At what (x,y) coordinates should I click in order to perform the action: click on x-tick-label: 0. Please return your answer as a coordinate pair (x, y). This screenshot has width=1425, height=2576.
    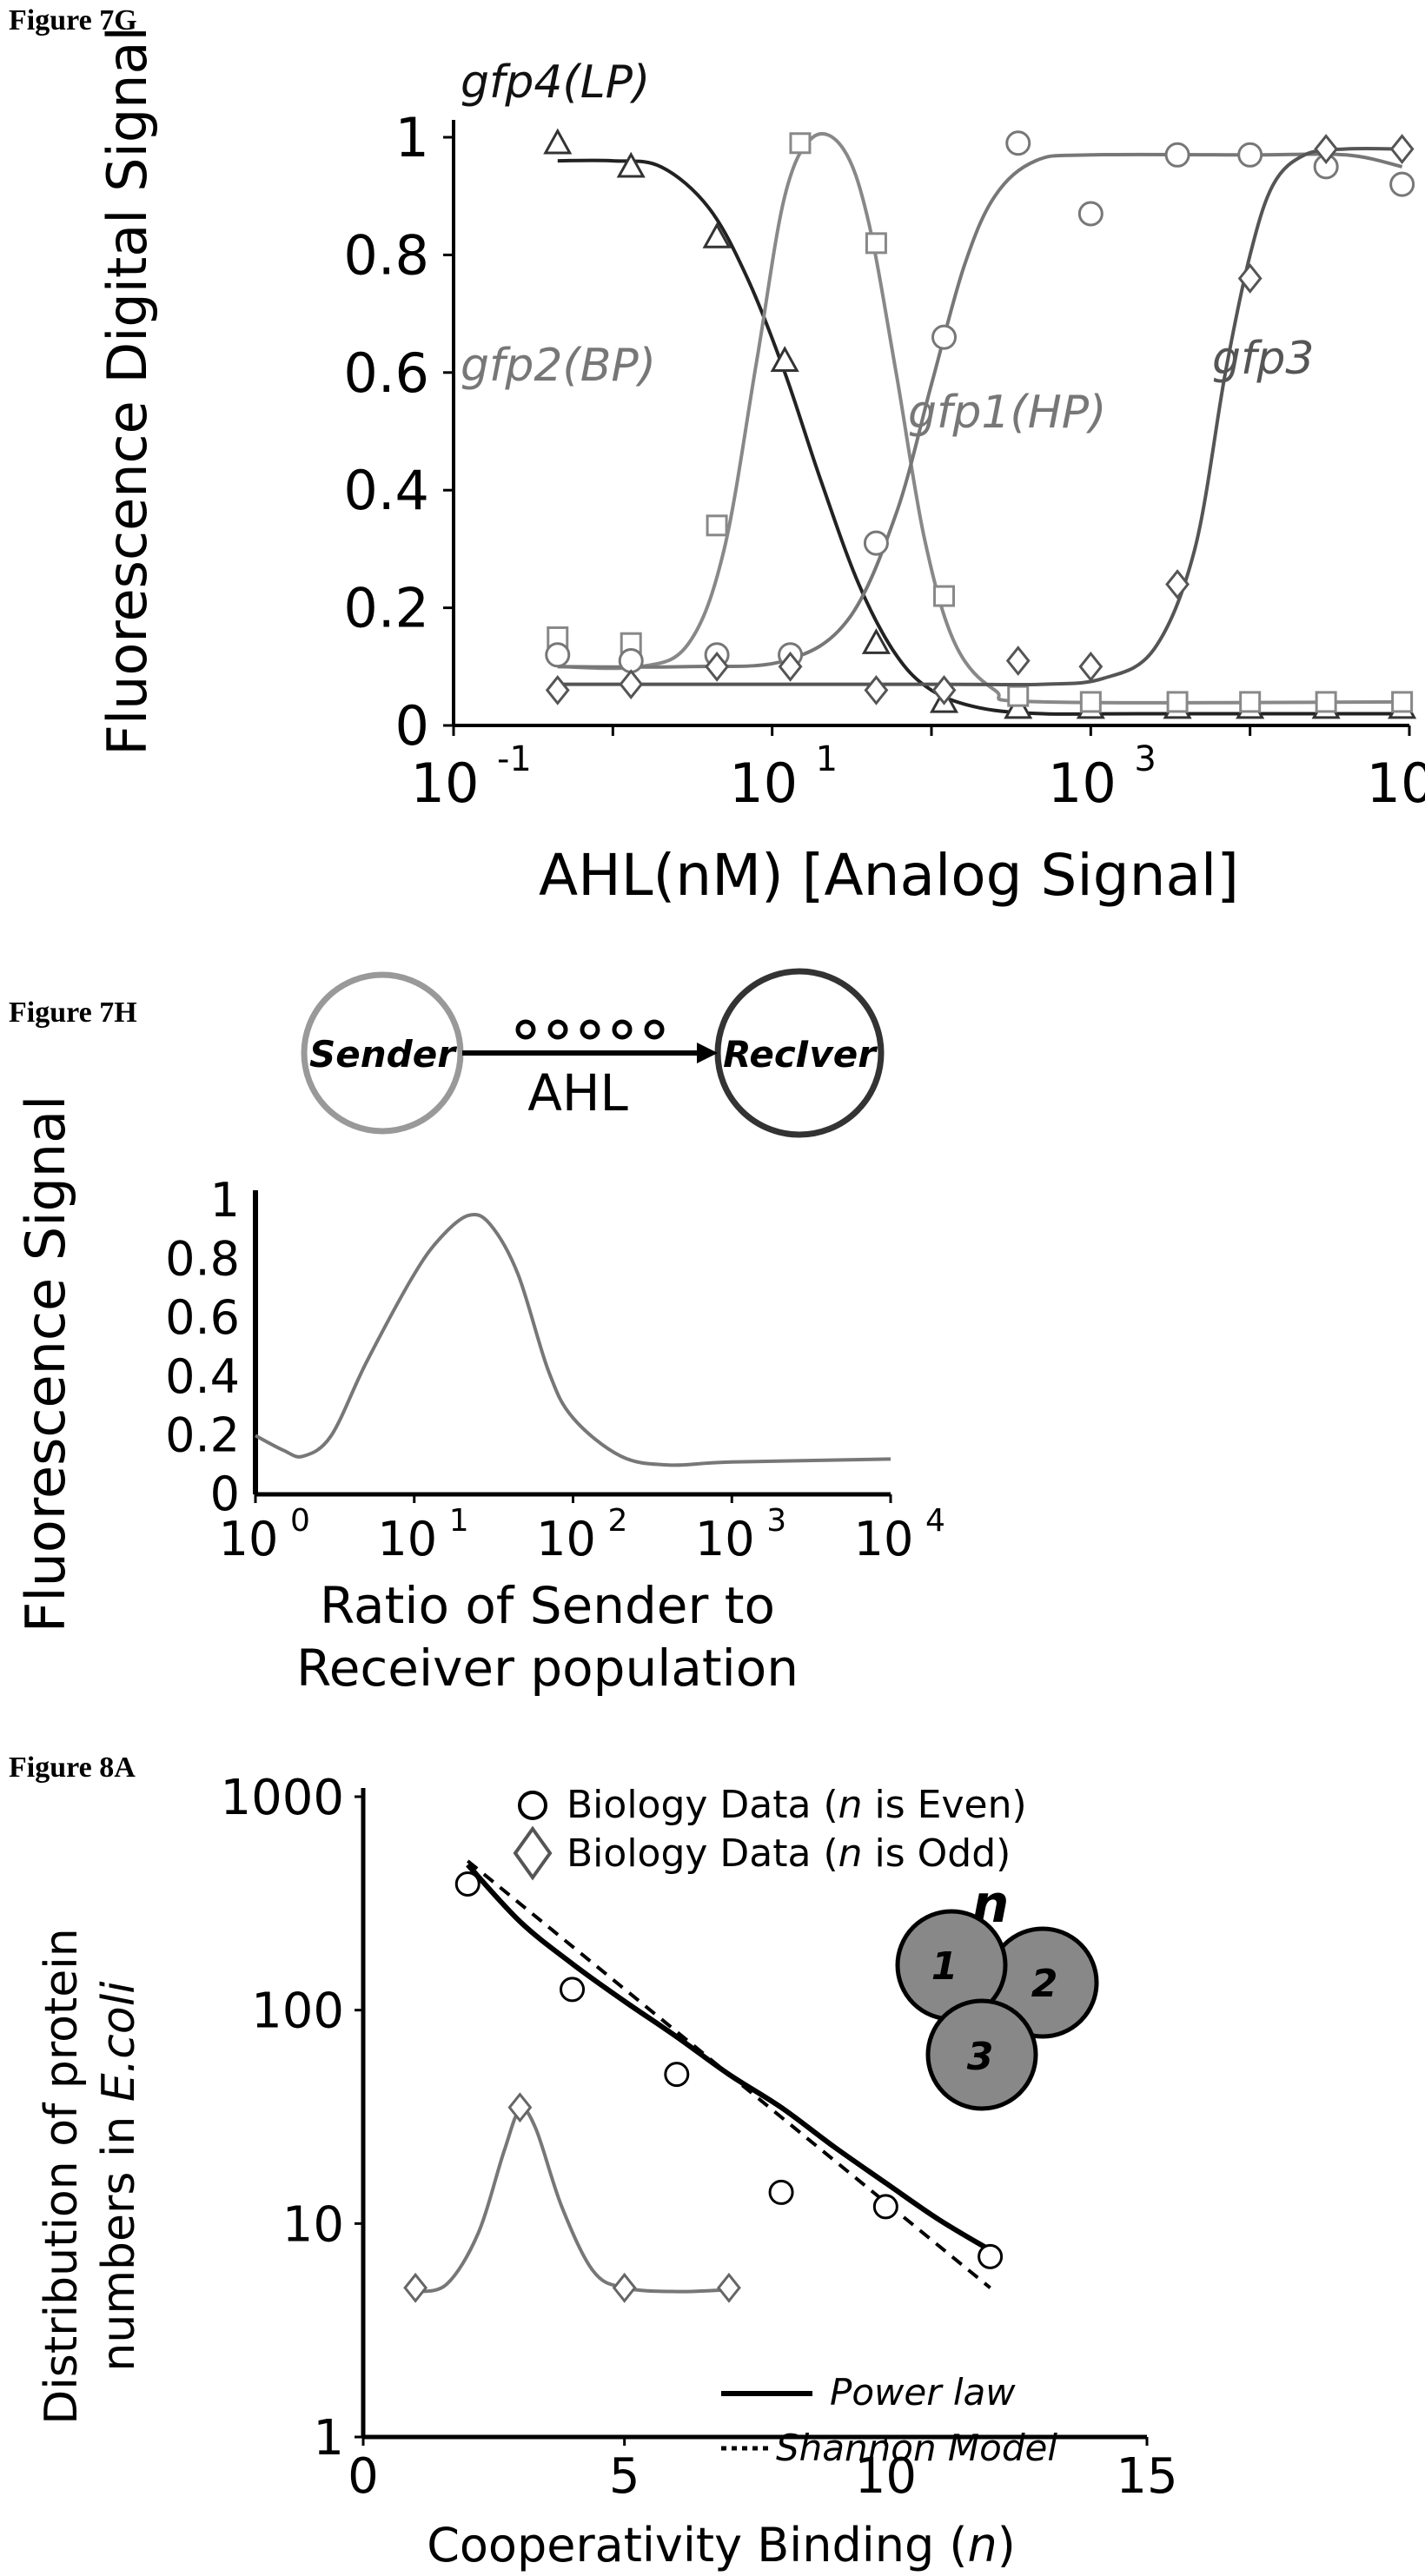
    Looking at the image, I should click on (363, 2476).